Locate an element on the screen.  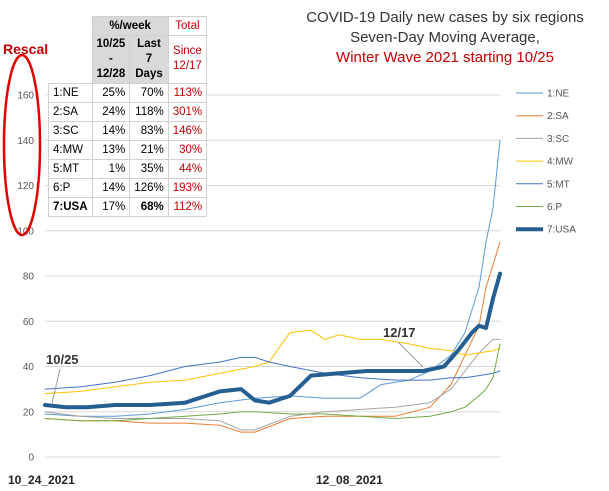
since-cell: 146% is located at coordinates (187, 130).